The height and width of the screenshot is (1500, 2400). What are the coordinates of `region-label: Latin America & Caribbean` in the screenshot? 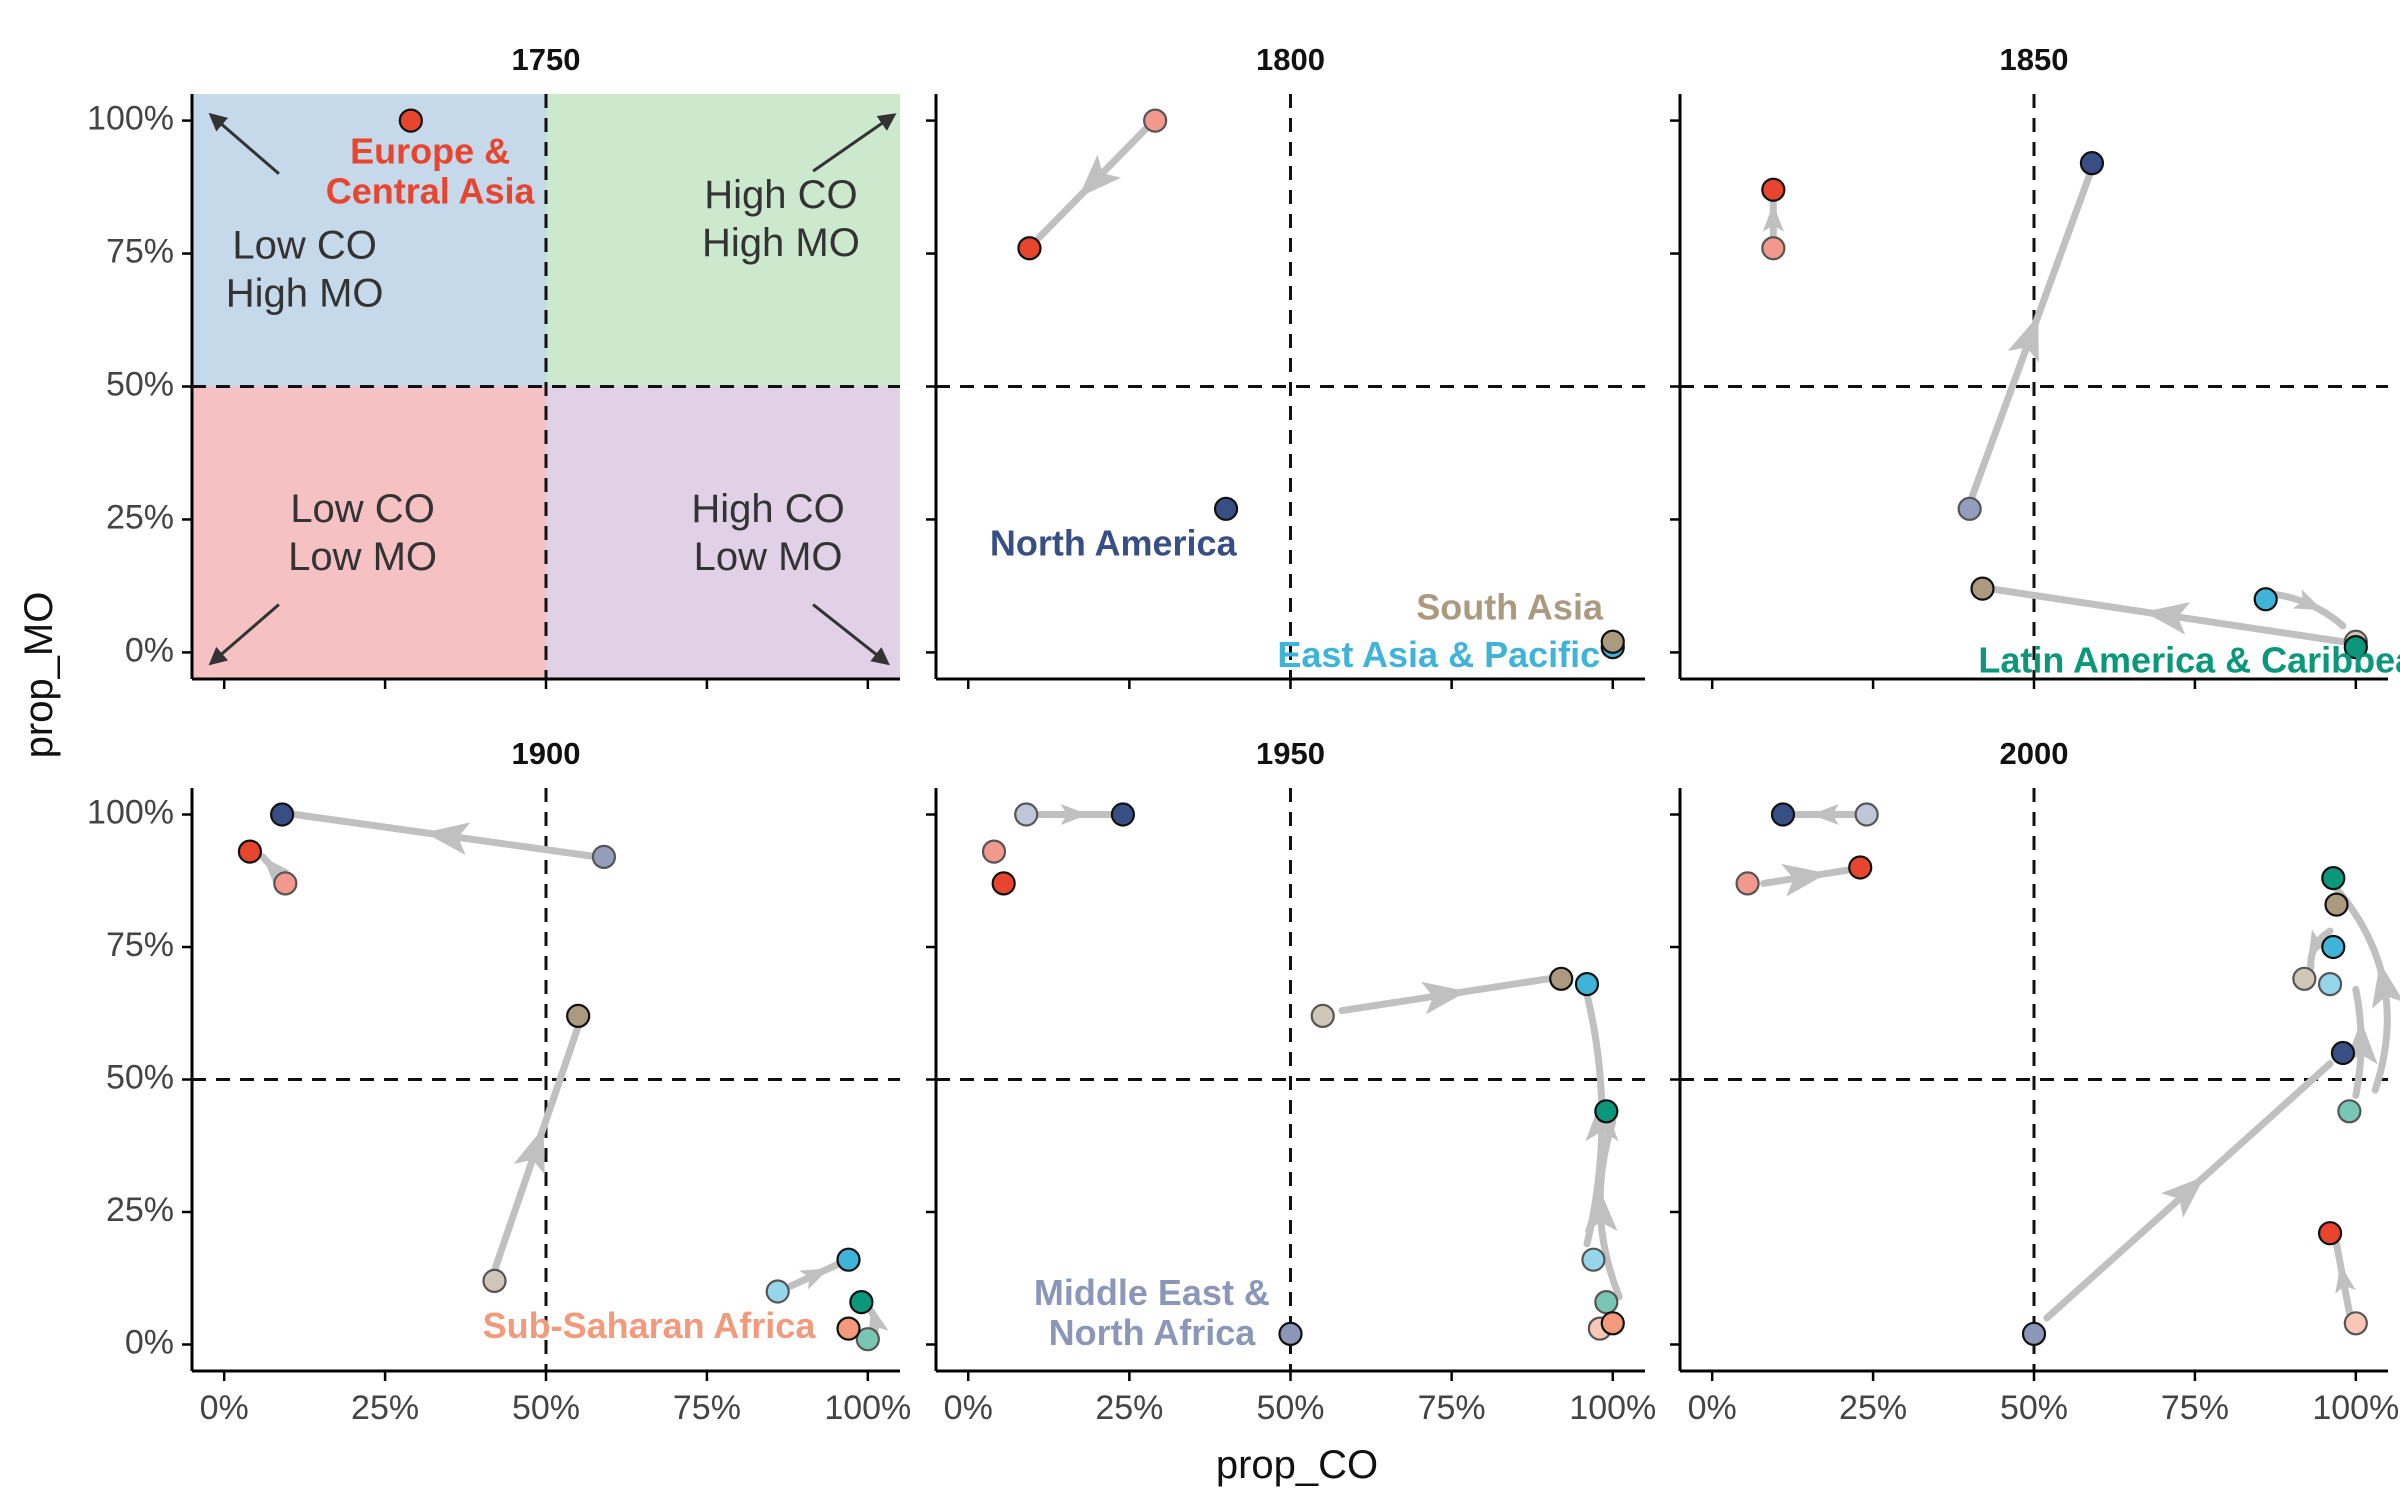 It's located at (2189, 660).